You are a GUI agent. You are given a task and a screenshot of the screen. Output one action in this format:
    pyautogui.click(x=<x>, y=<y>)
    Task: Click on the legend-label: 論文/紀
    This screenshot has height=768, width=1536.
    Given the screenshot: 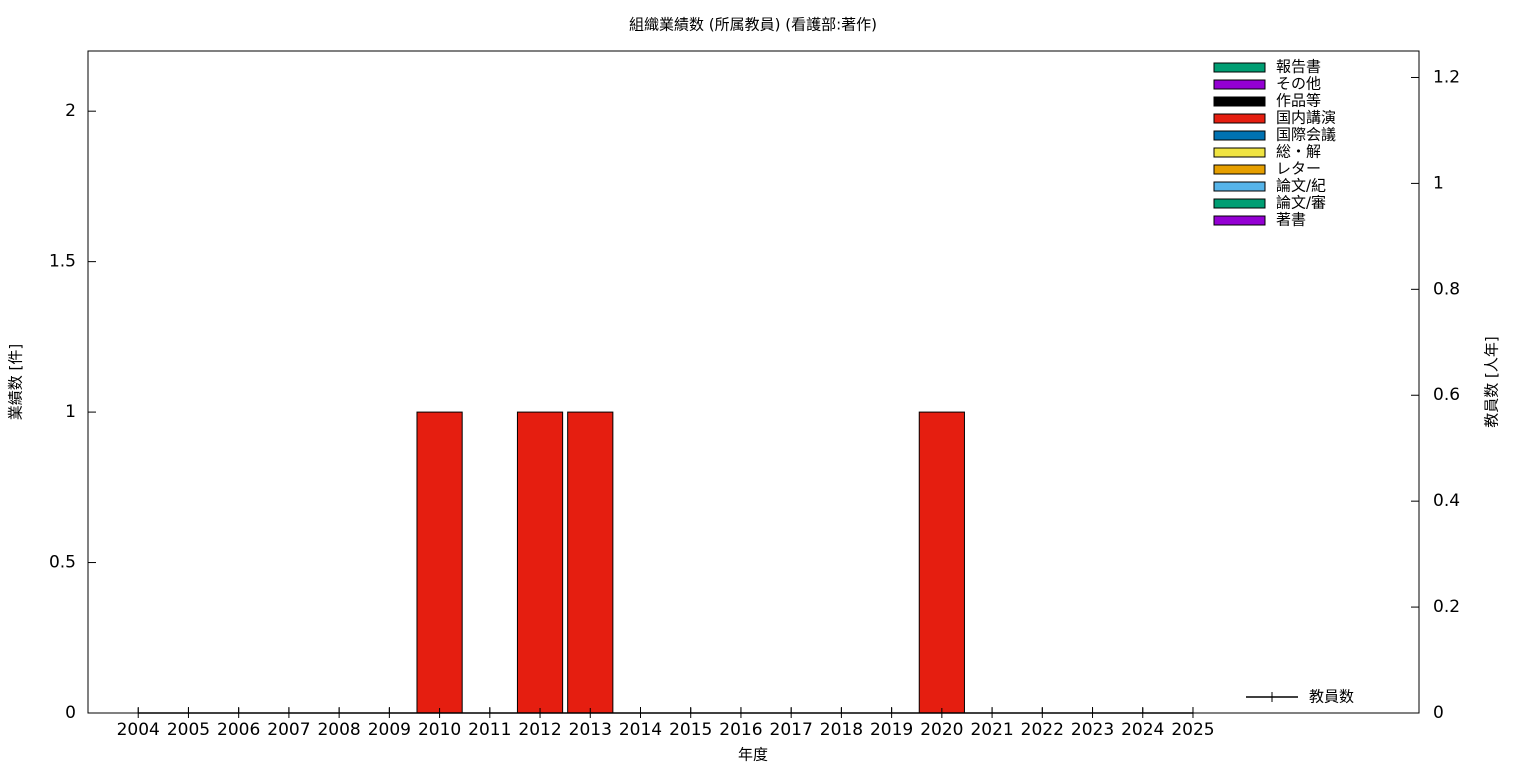 What is the action you would take?
    pyautogui.click(x=1301, y=186)
    